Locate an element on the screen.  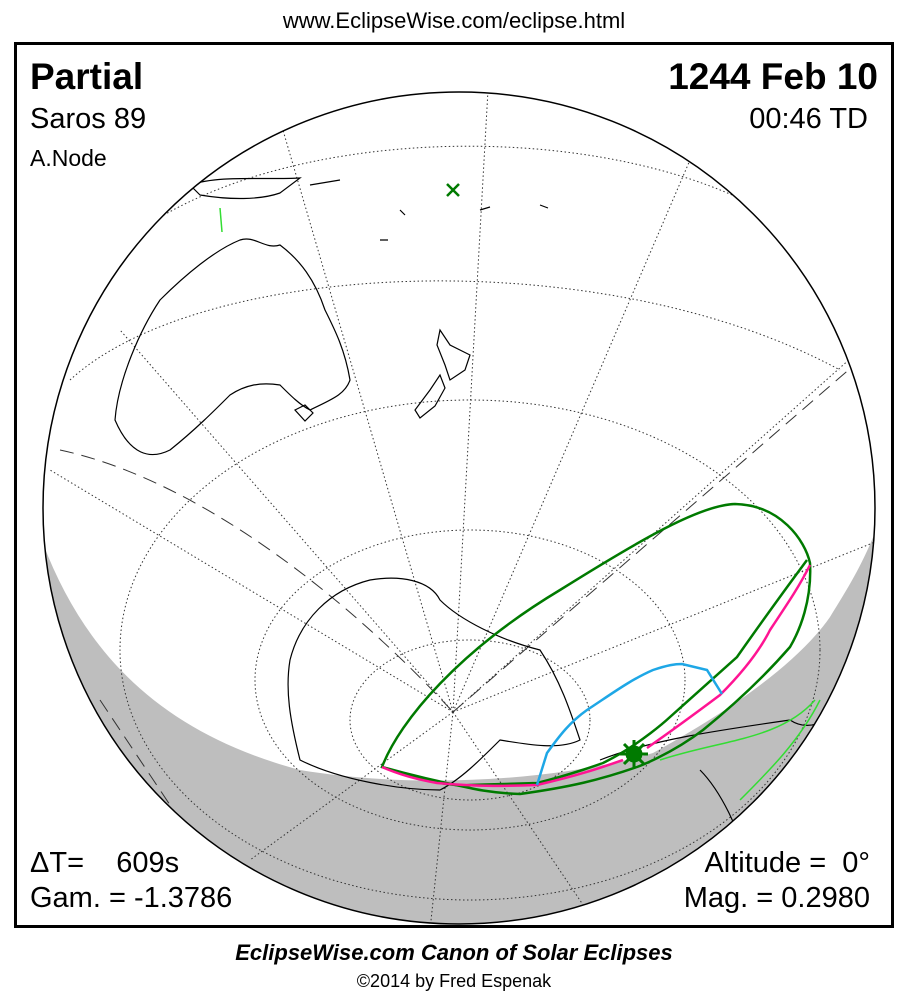
magnitude: Mag. = 0.2980 is located at coordinates (776, 898).